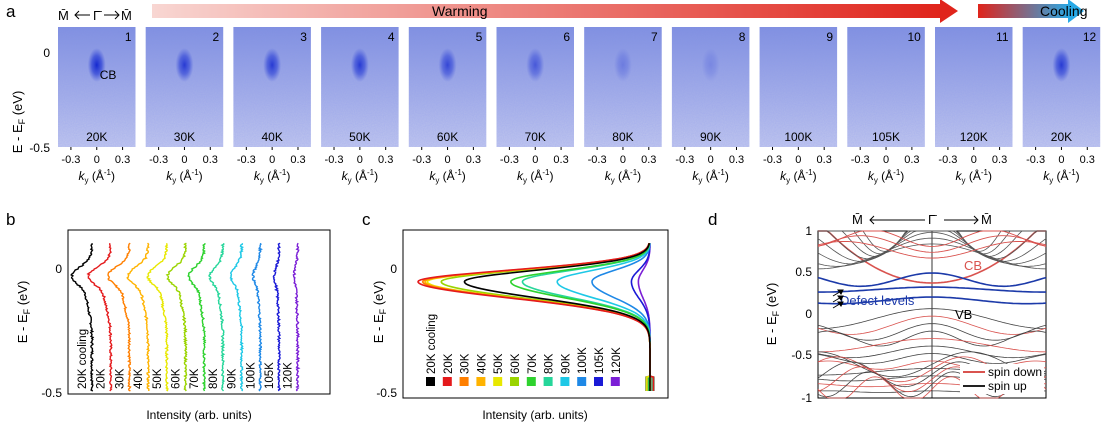 This screenshot has width=1110, height=437. Describe the element at coordinates (829, 37) in the screenshot. I see `map-index: 9` at that location.